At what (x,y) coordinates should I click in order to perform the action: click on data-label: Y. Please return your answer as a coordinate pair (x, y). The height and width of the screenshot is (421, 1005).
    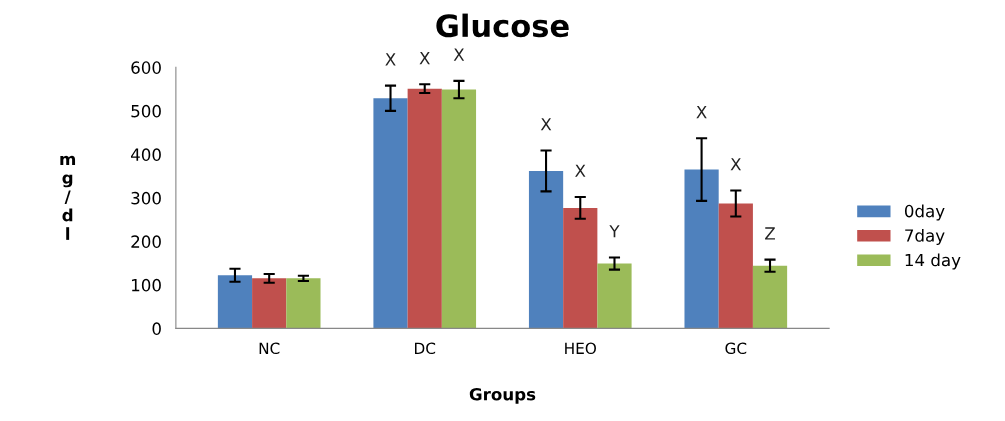
    Looking at the image, I should click on (614, 231).